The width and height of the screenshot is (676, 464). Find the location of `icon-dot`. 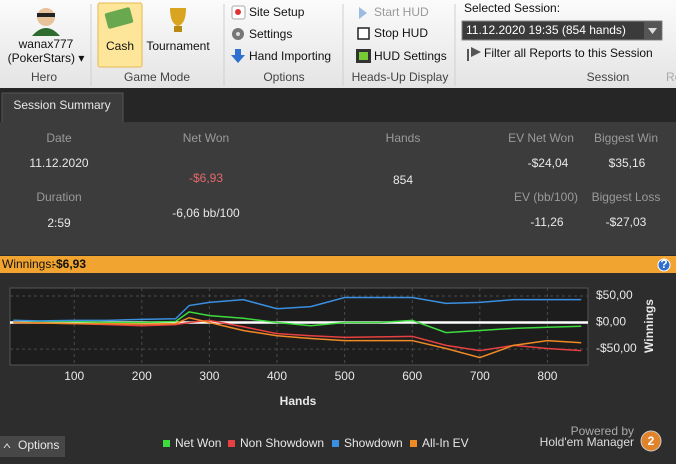

icon-dot is located at coordinates (238, 12).